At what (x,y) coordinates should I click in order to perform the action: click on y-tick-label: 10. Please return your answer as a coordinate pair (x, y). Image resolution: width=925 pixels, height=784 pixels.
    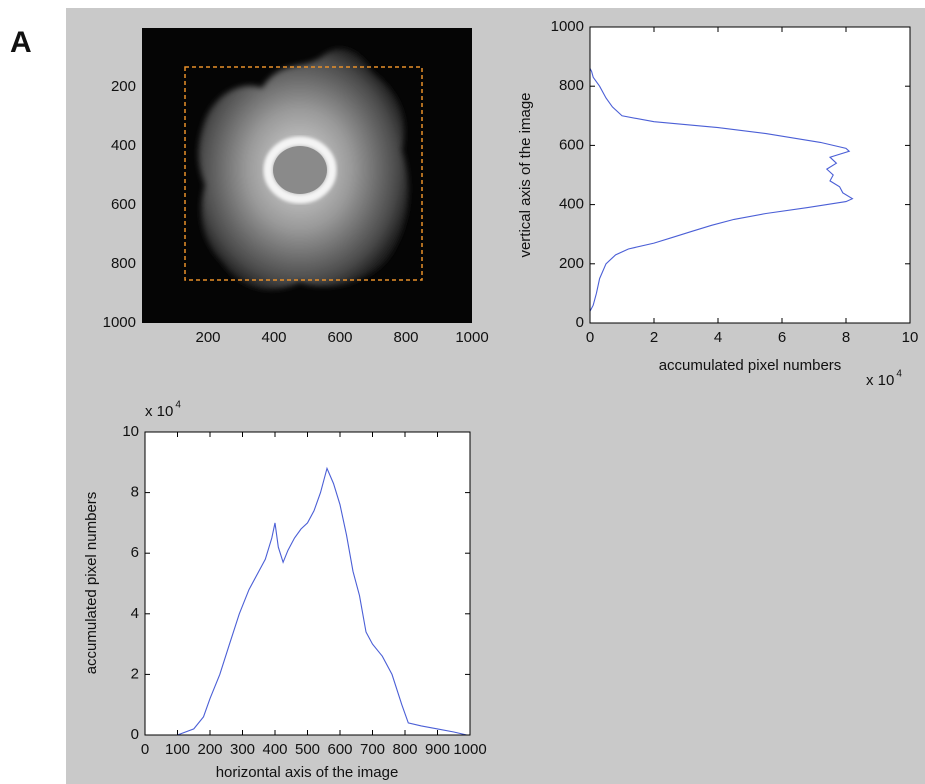
    Looking at the image, I should click on (130, 431).